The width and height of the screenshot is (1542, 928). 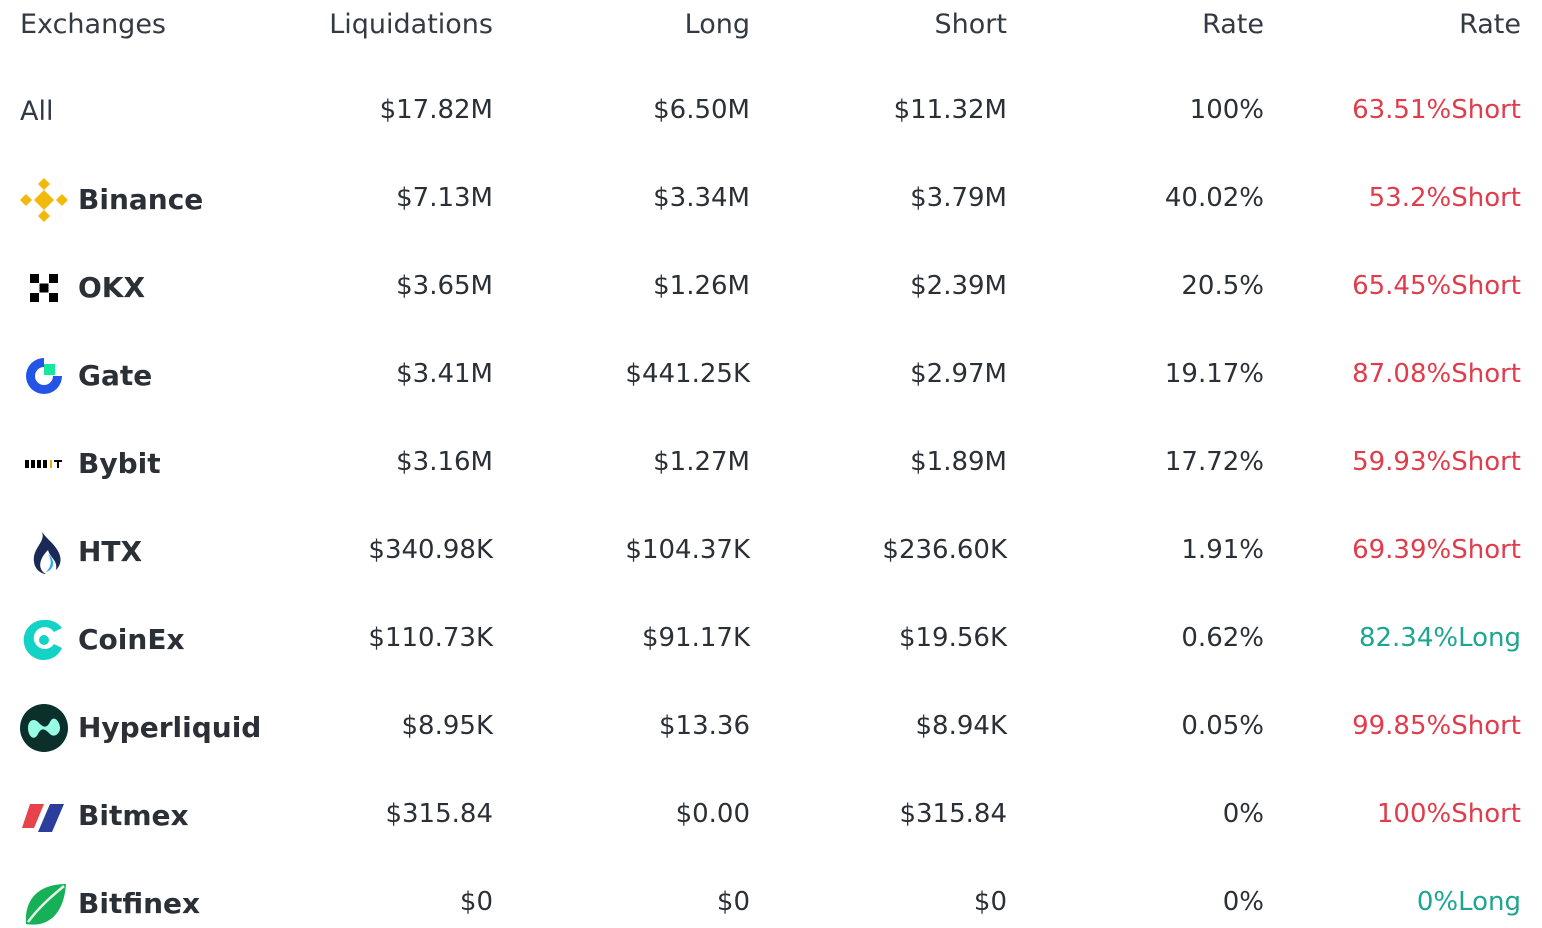 What do you see at coordinates (733, 902) in the screenshot?
I see `long: $0` at bounding box center [733, 902].